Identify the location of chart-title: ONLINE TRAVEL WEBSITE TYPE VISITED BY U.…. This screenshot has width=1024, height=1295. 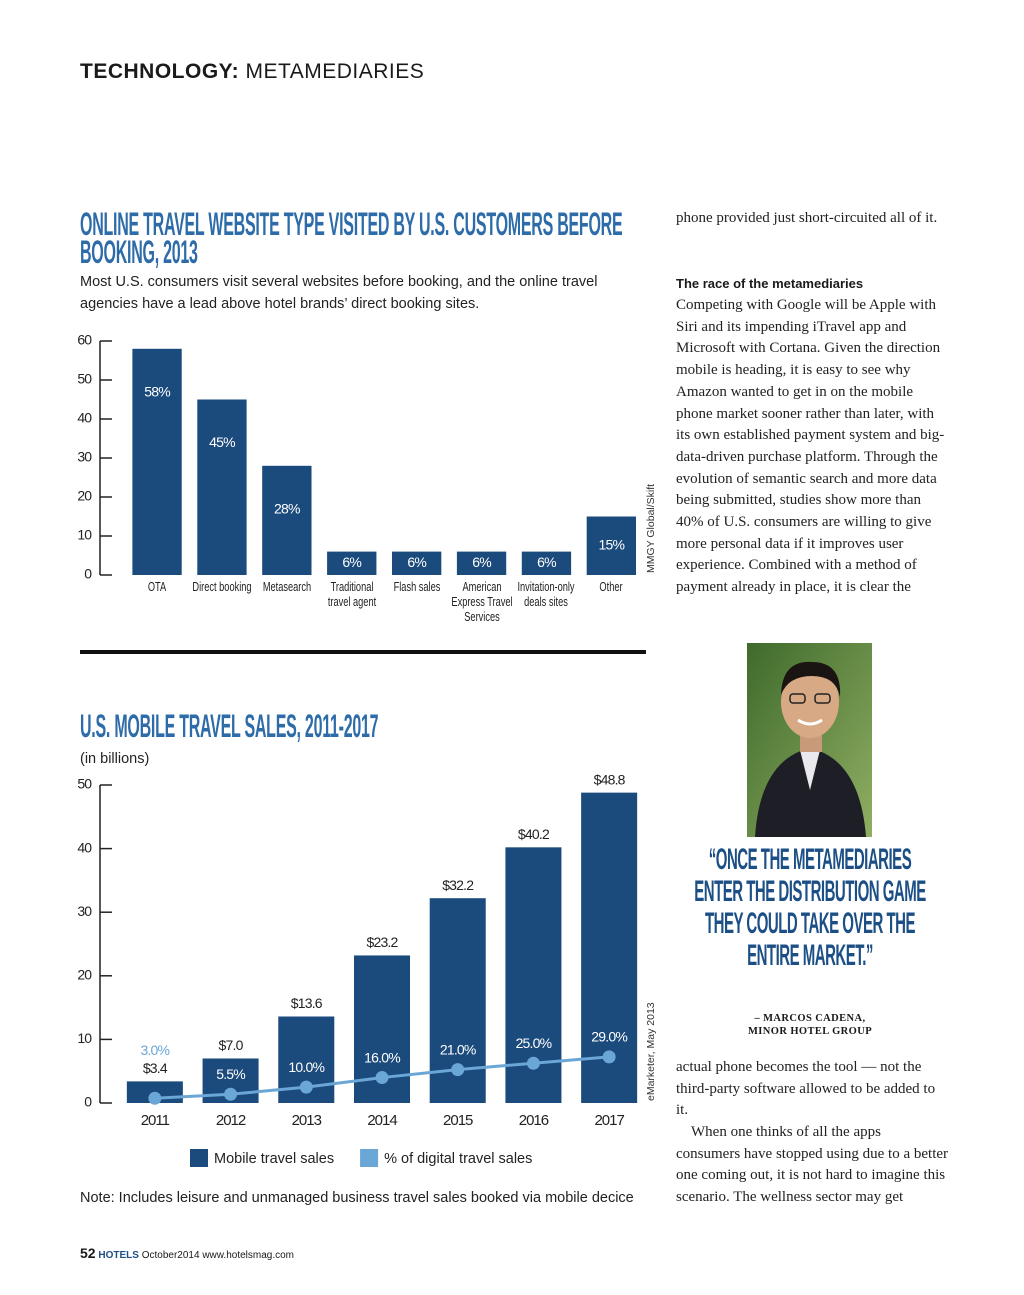
(351, 238).